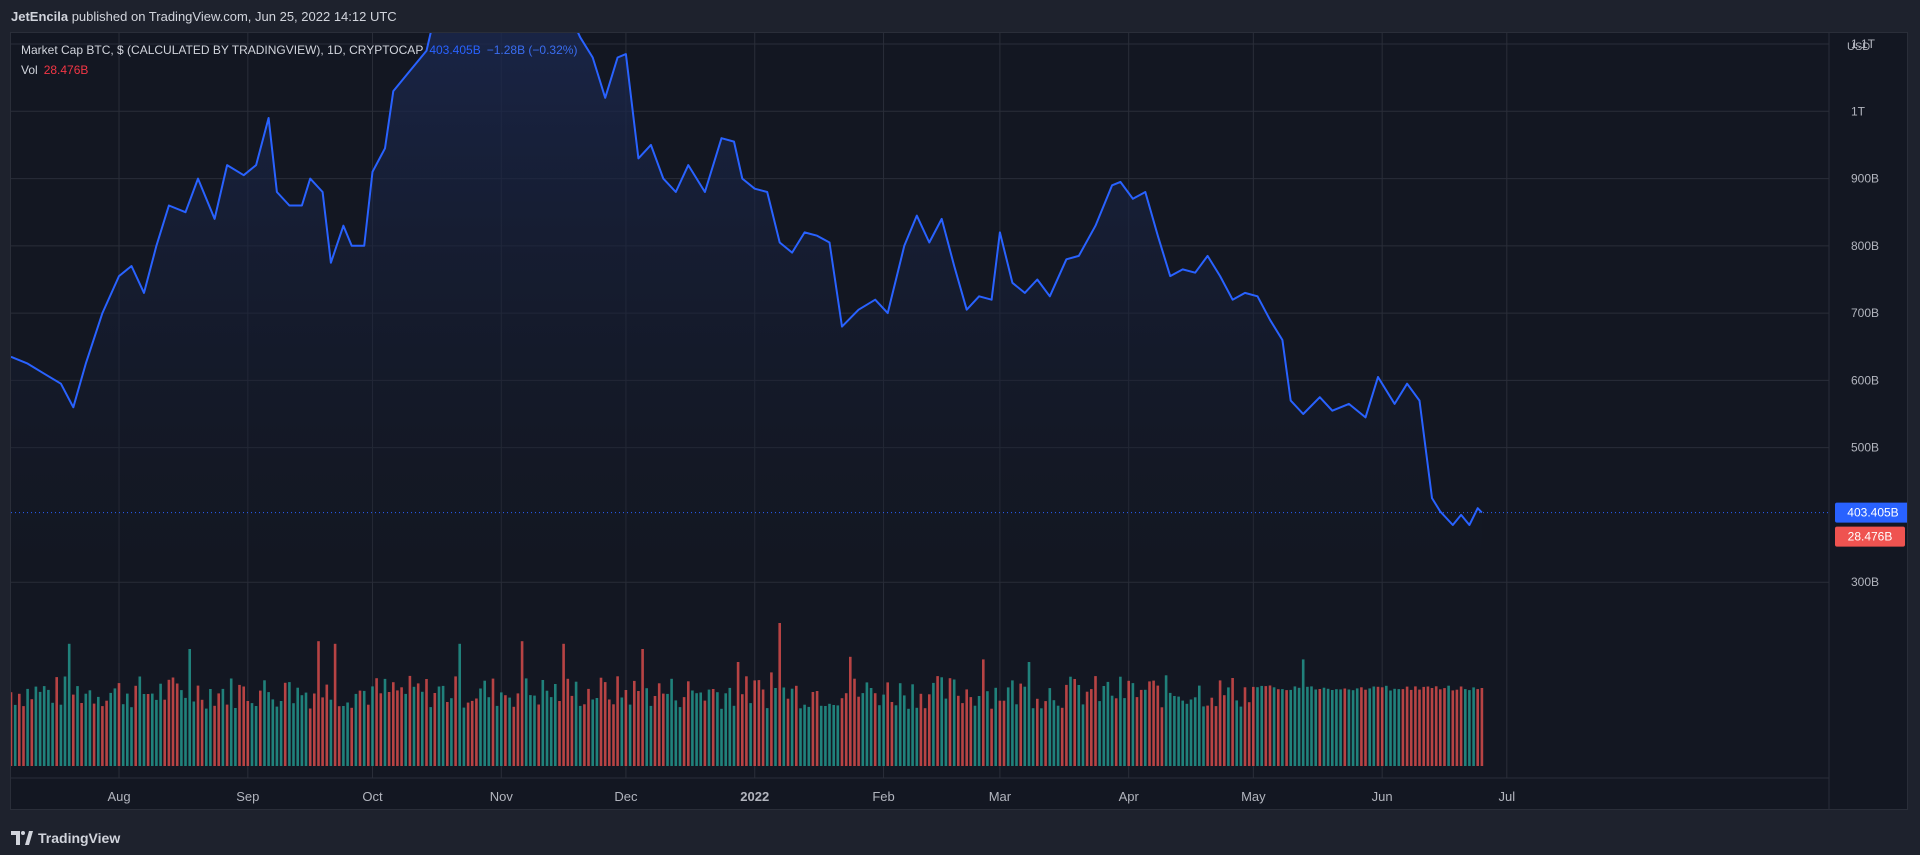 The height and width of the screenshot is (855, 1920). What do you see at coordinates (29, 70) in the screenshot?
I see `legend-vol-label: Vol` at bounding box center [29, 70].